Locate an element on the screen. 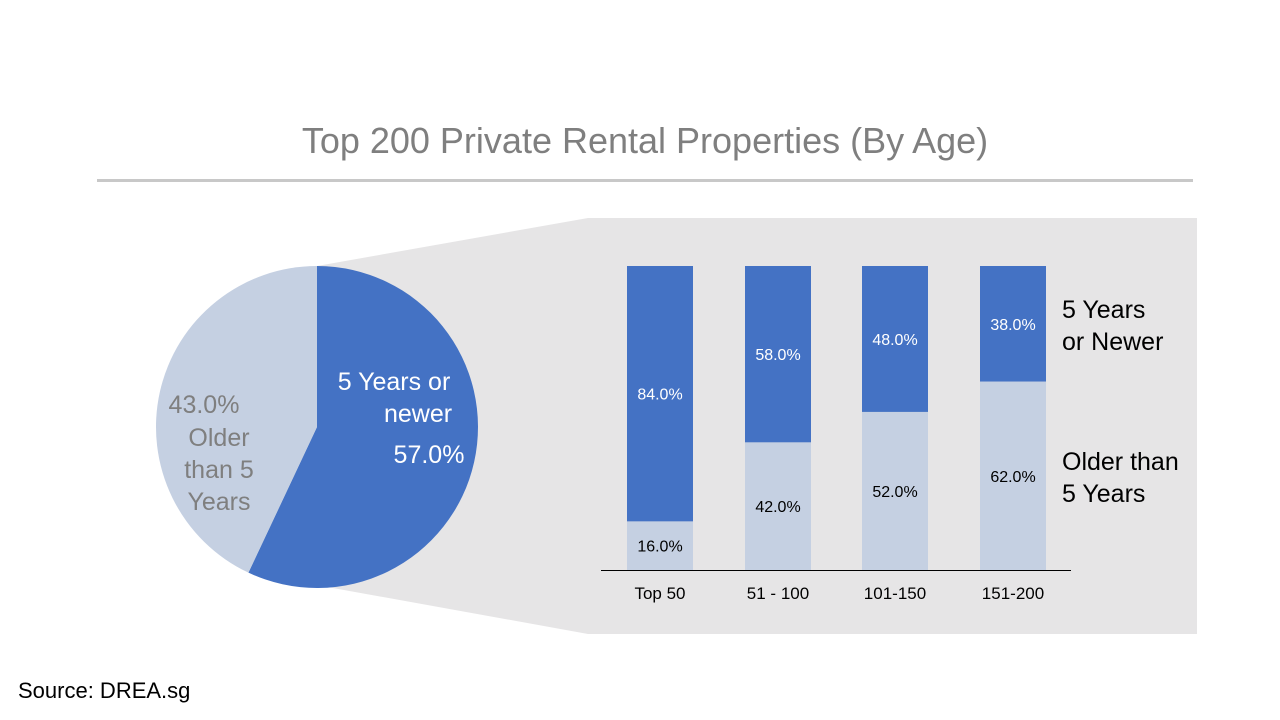 The width and height of the screenshot is (1280, 720). bar-label-older: 52.0% is located at coordinates (894, 492).